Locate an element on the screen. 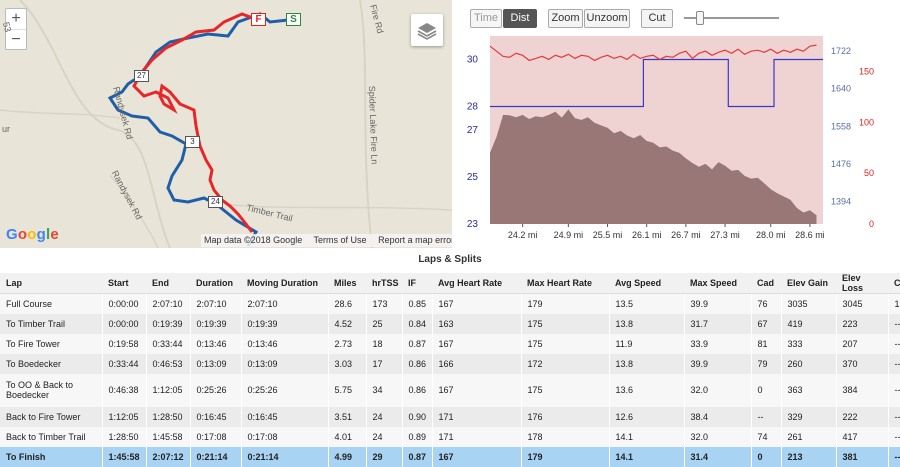 The height and width of the screenshot is (467, 900). table-cell: 176 is located at coordinates (565, 416).